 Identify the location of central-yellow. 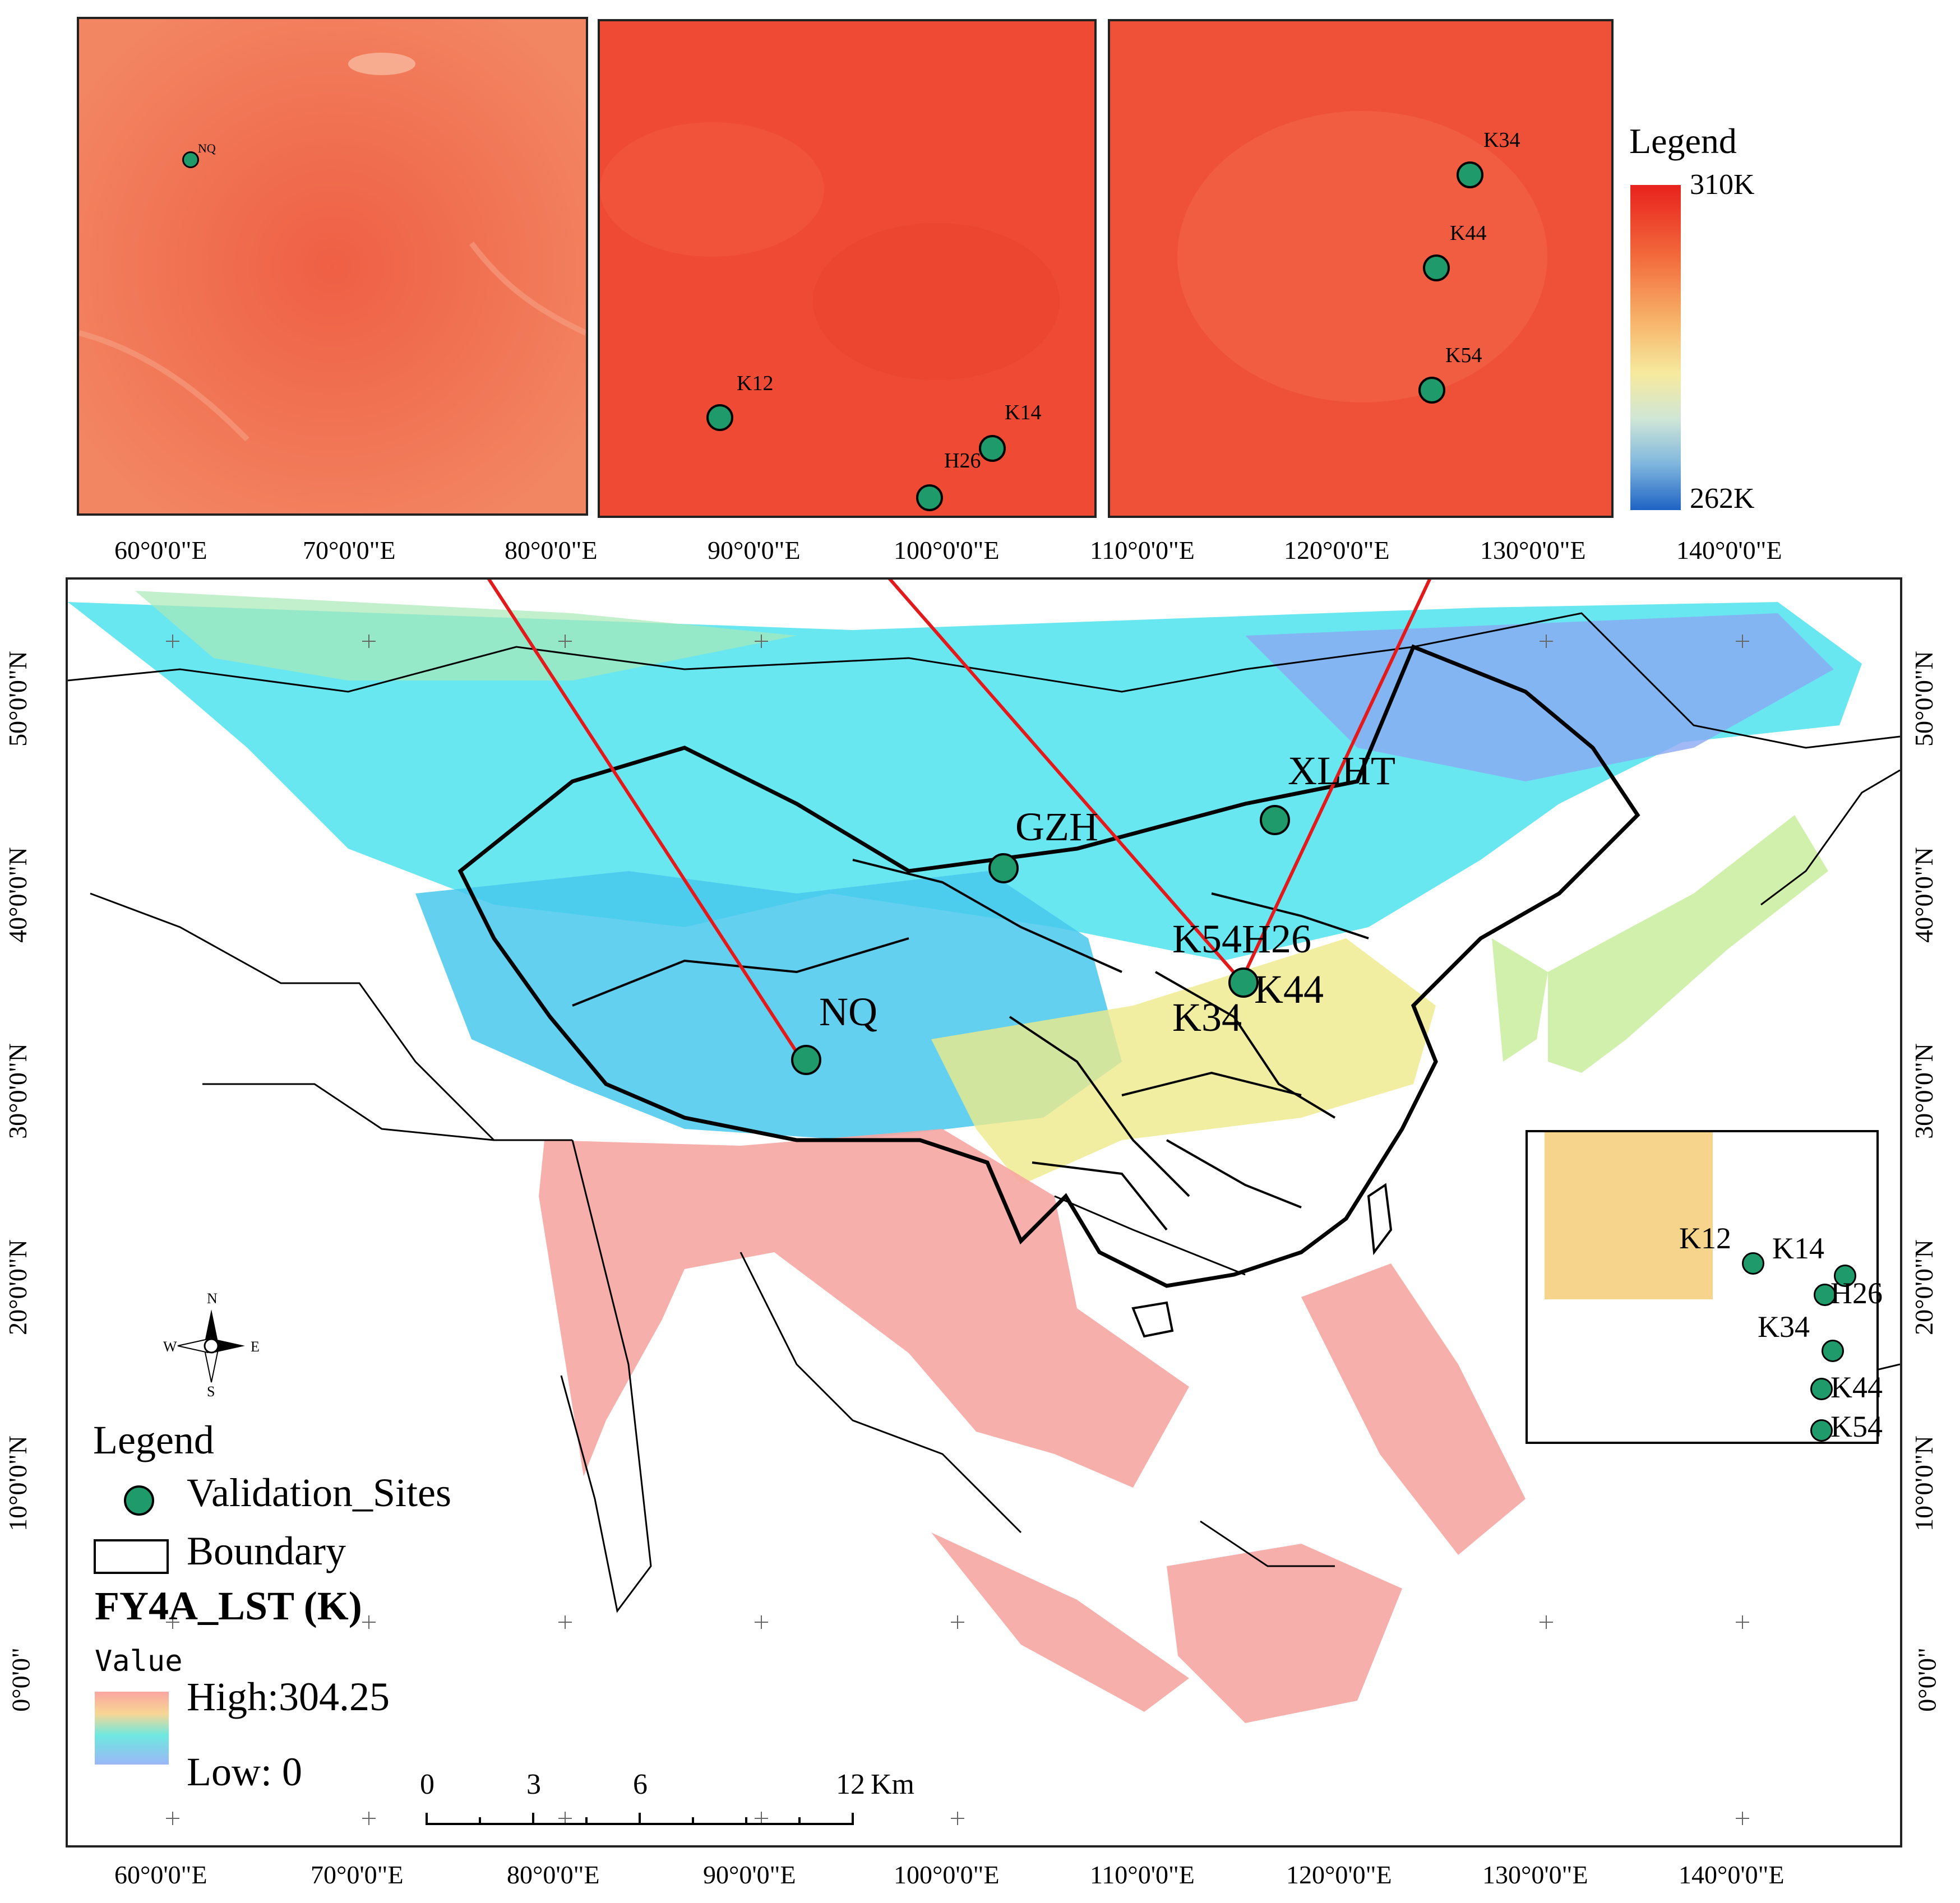
(1183, 1061).